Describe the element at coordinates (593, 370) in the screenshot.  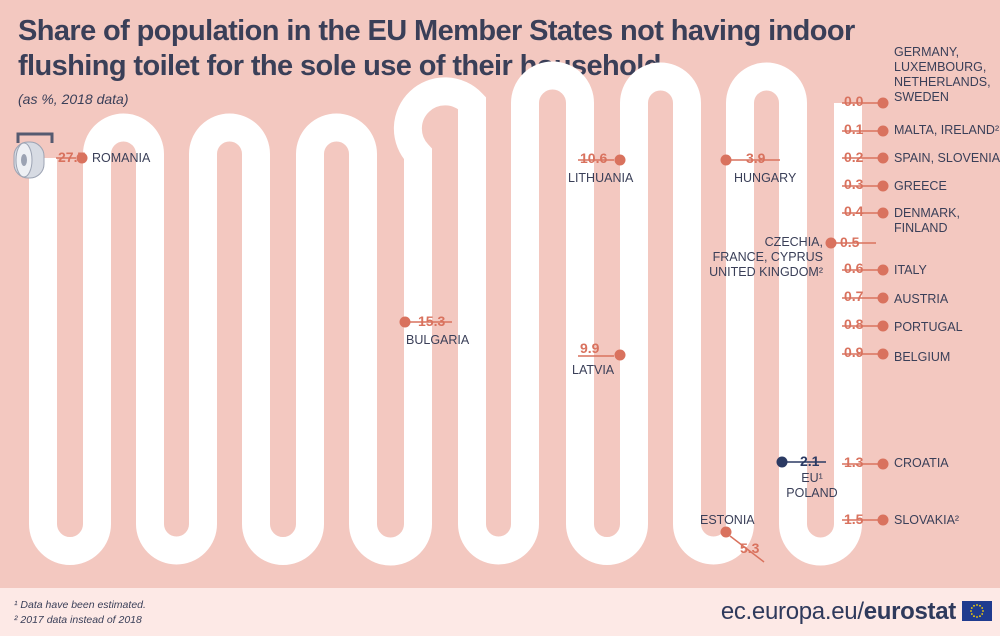
I see `category-label: LATVIA` at that location.